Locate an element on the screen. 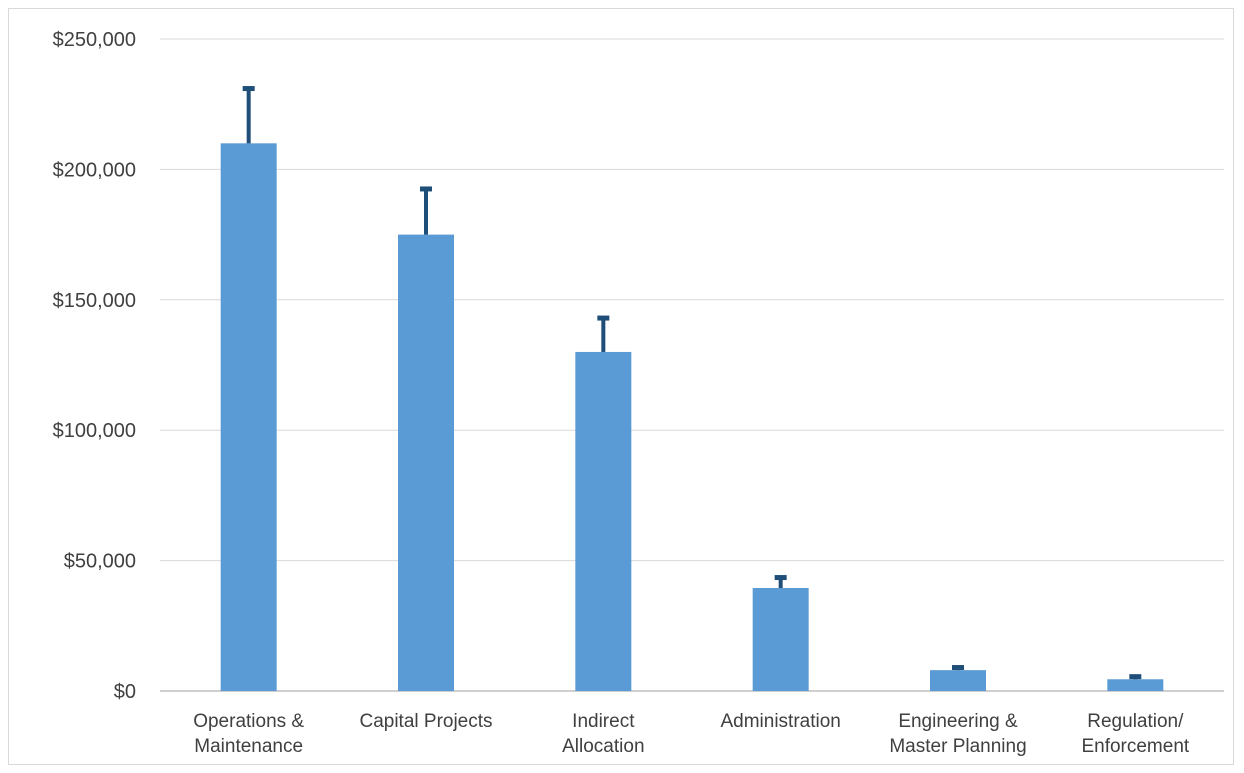  x-tick-label: Capital Projects is located at coordinates (425, 721).